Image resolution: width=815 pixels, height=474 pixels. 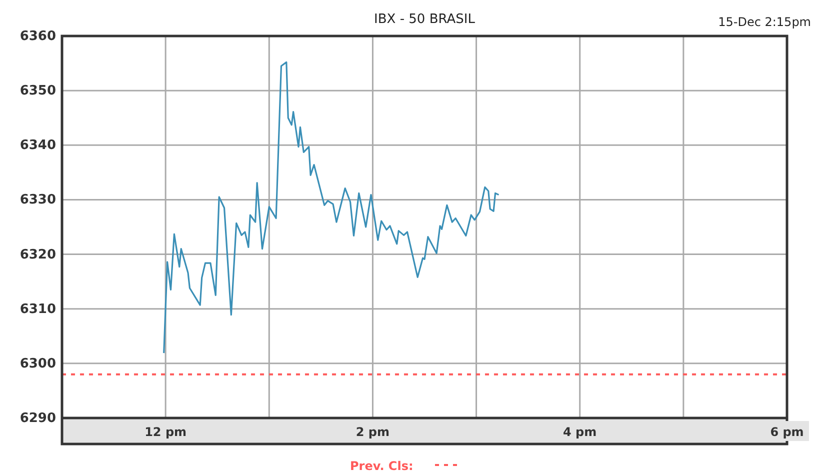 I want to click on y-tick-label: 6320, so click(x=38, y=254).